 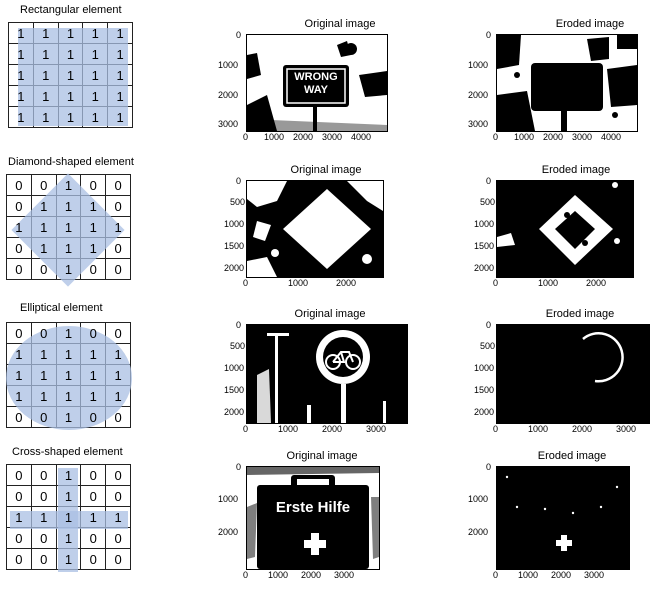 What do you see at coordinates (524, 137) in the screenshot?
I see `x-tick: 1000` at bounding box center [524, 137].